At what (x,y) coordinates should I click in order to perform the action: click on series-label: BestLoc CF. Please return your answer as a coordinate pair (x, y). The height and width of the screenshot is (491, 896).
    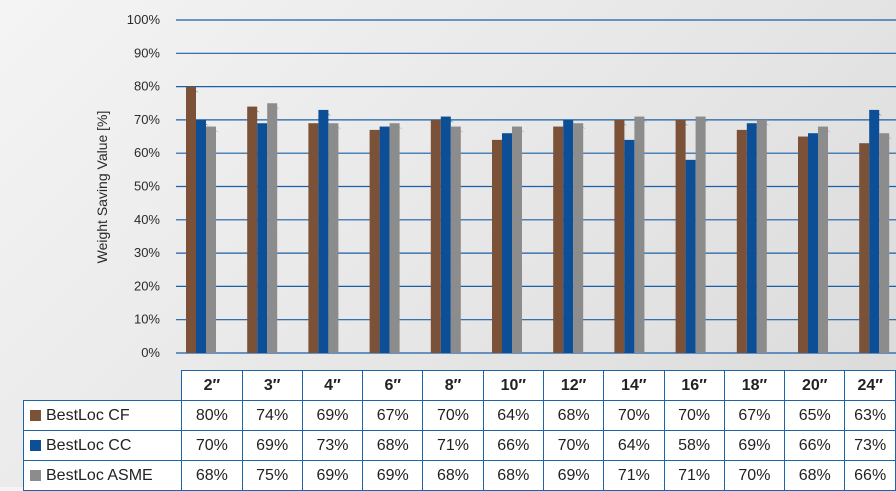
    Looking at the image, I should click on (102, 415).